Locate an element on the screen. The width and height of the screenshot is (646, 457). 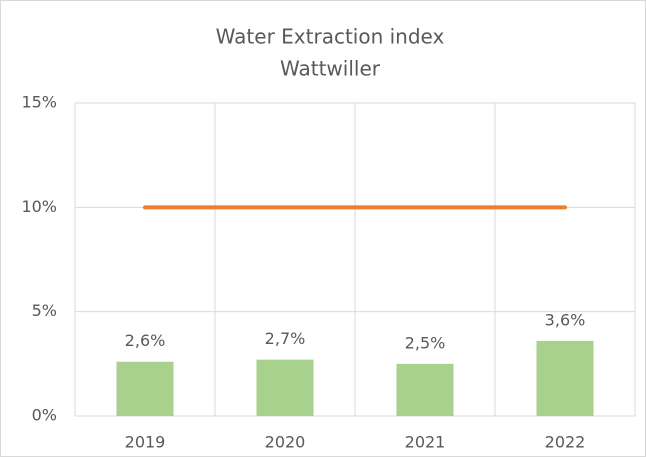
data-label: 3,6% is located at coordinates (565, 319).